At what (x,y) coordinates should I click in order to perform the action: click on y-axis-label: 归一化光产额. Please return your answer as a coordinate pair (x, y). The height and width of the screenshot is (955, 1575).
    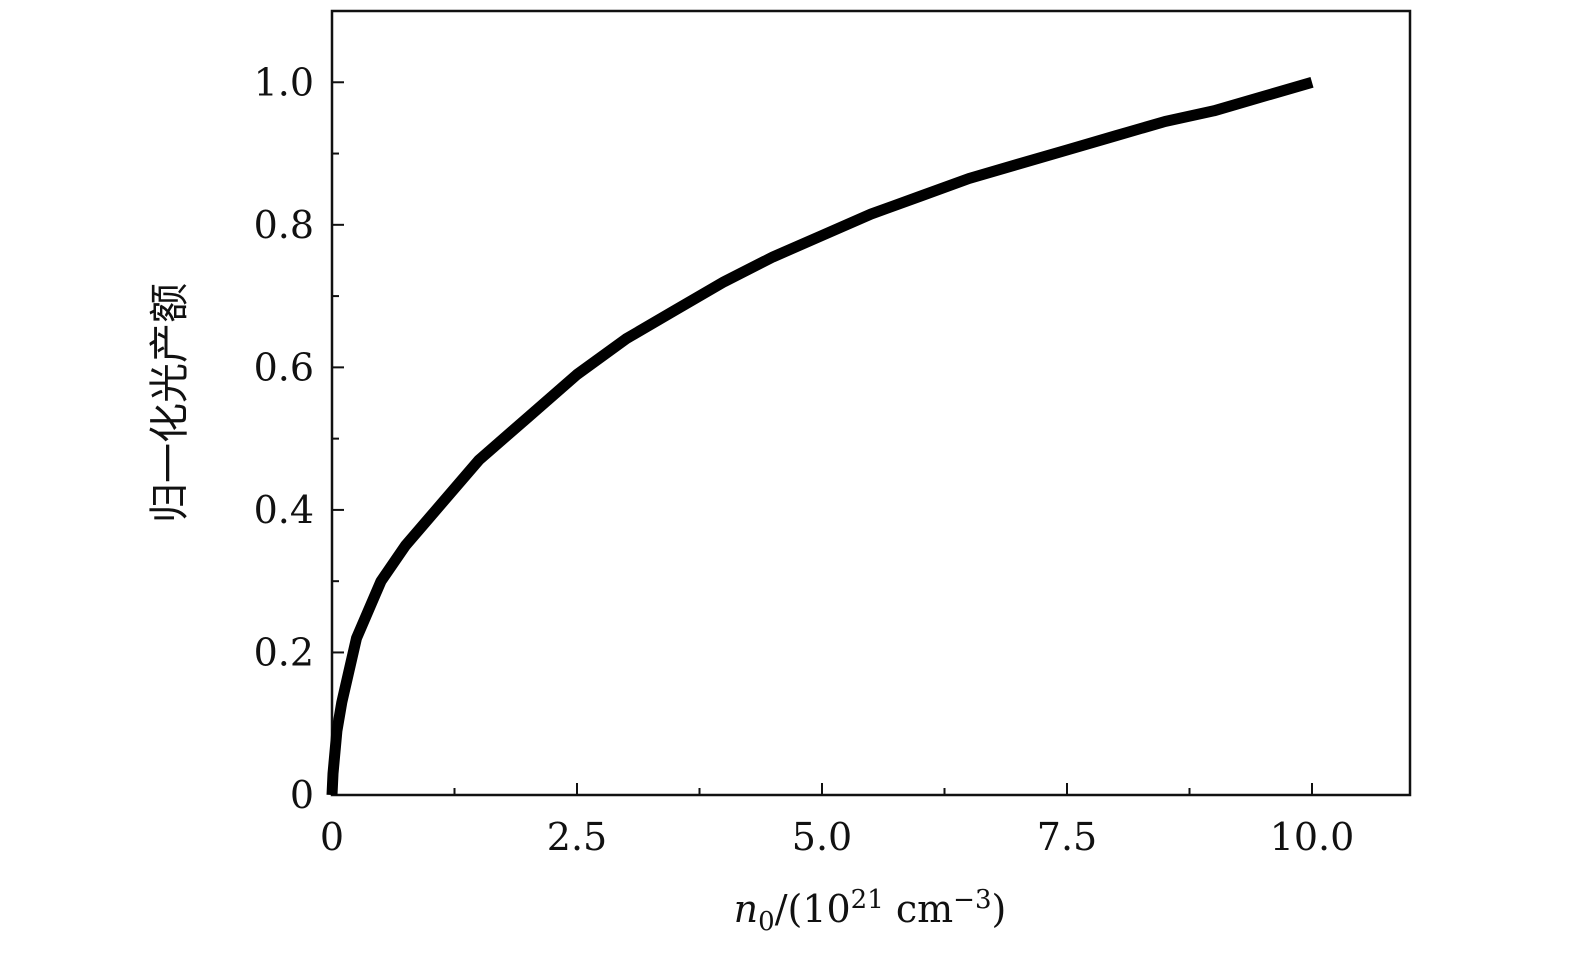
    Looking at the image, I should click on (170, 403).